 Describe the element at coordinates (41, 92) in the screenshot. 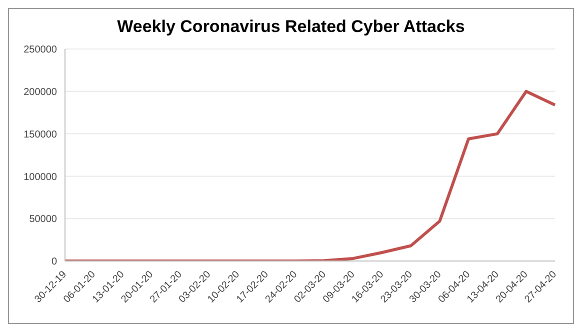

I see `y-tick-label: 200000` at that location.